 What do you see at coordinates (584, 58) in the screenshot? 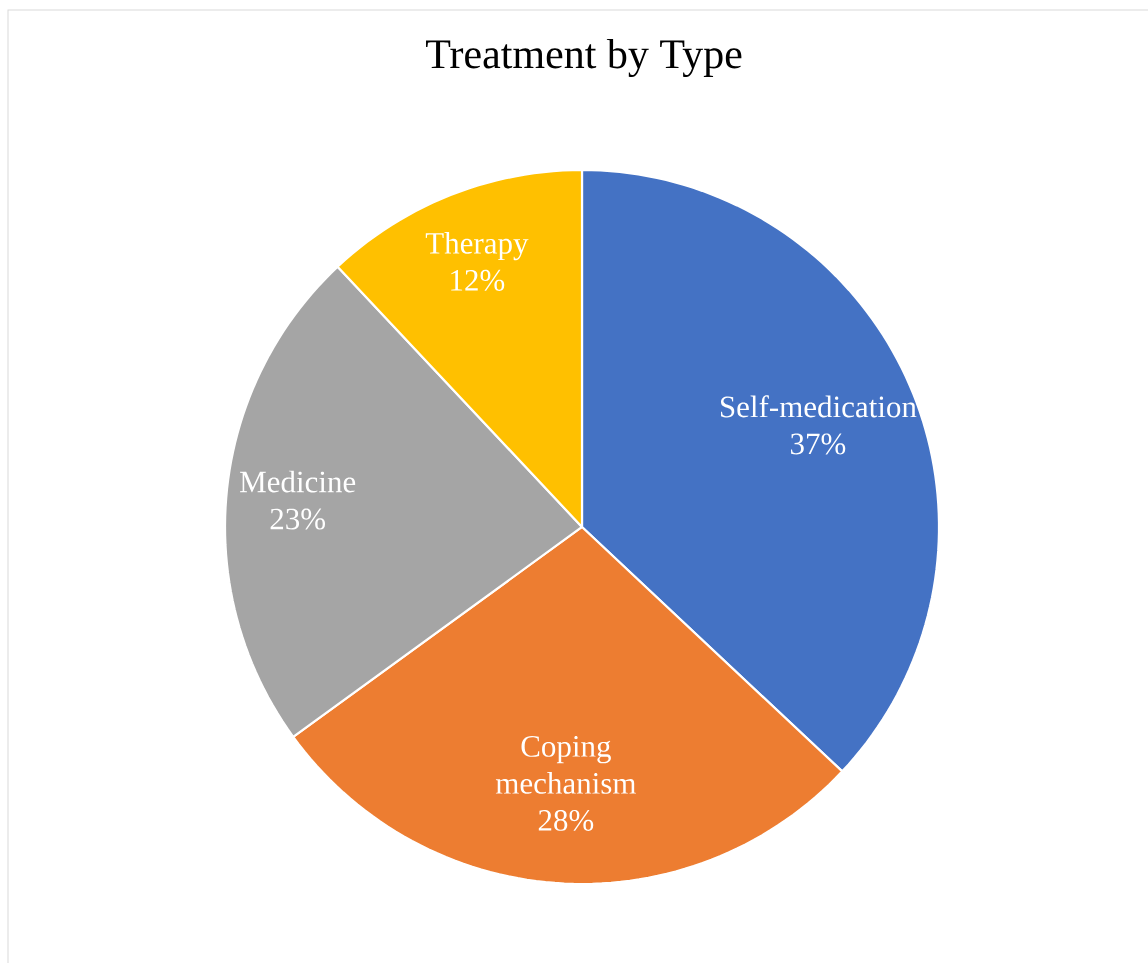
I see `chart-title: Treatment by Type` at bounding box center [584, 58].